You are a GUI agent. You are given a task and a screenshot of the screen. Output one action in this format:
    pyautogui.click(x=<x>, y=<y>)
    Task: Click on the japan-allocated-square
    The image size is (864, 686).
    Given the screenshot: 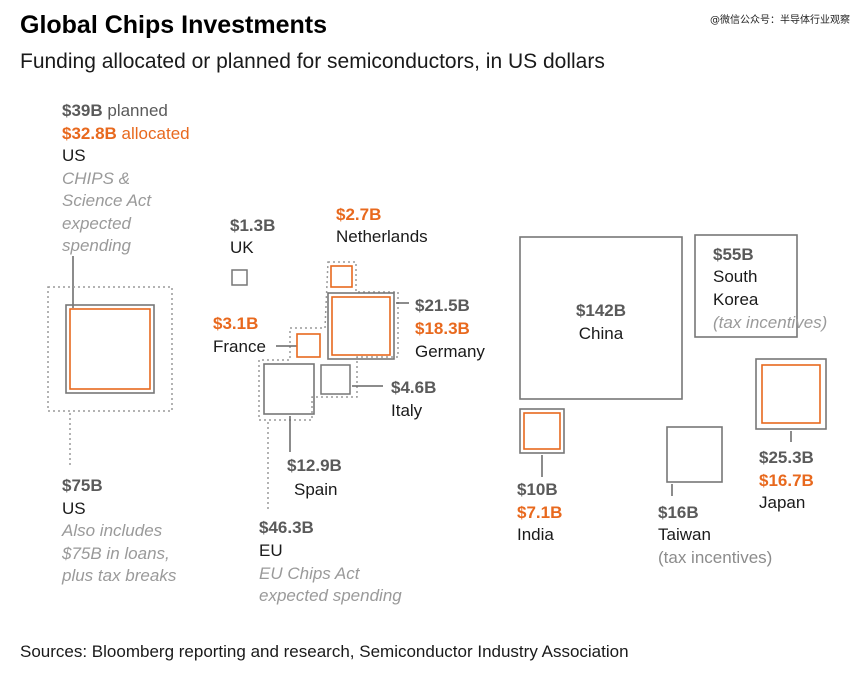 What is the action you would take?
    pyautogui.click(x=791, y=394)
    